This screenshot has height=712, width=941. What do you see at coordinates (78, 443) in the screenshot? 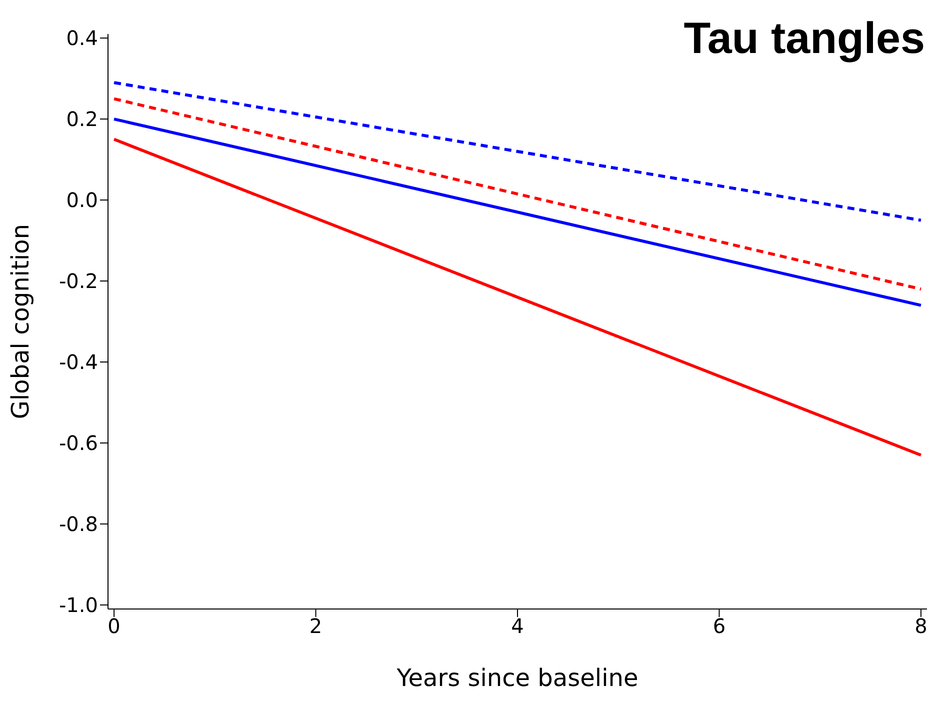
I see `y-tick-label: -0.6` at bounding box center [78, 443].